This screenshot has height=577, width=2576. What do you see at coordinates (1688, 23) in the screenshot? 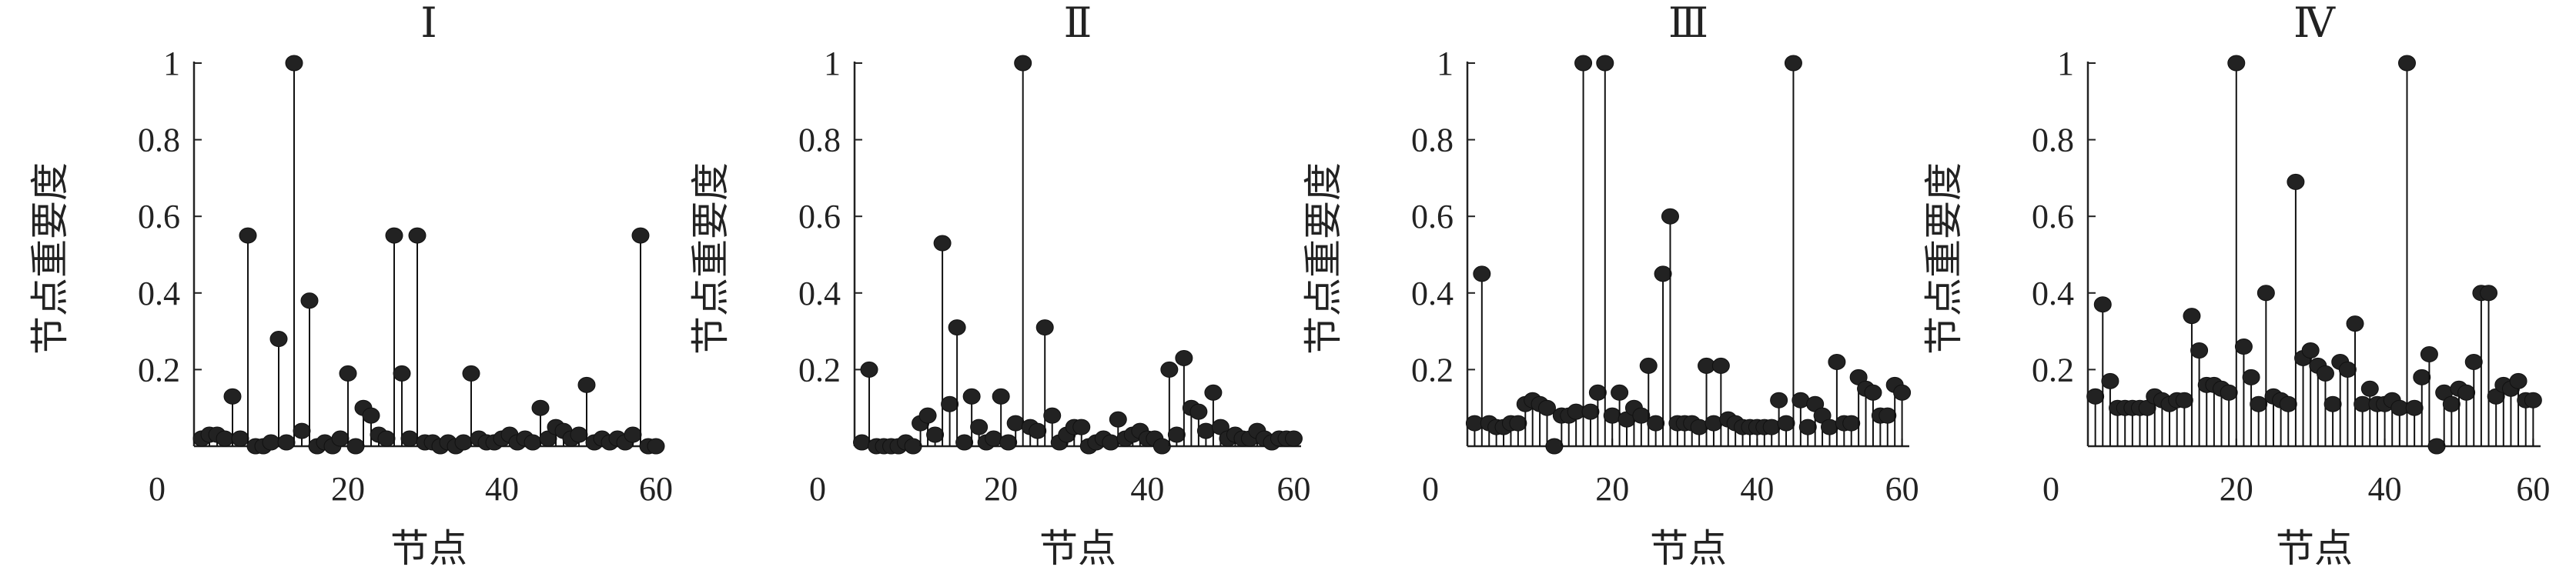
I see `chart-title: Ⅲ` at bounding box center [1688, 23].